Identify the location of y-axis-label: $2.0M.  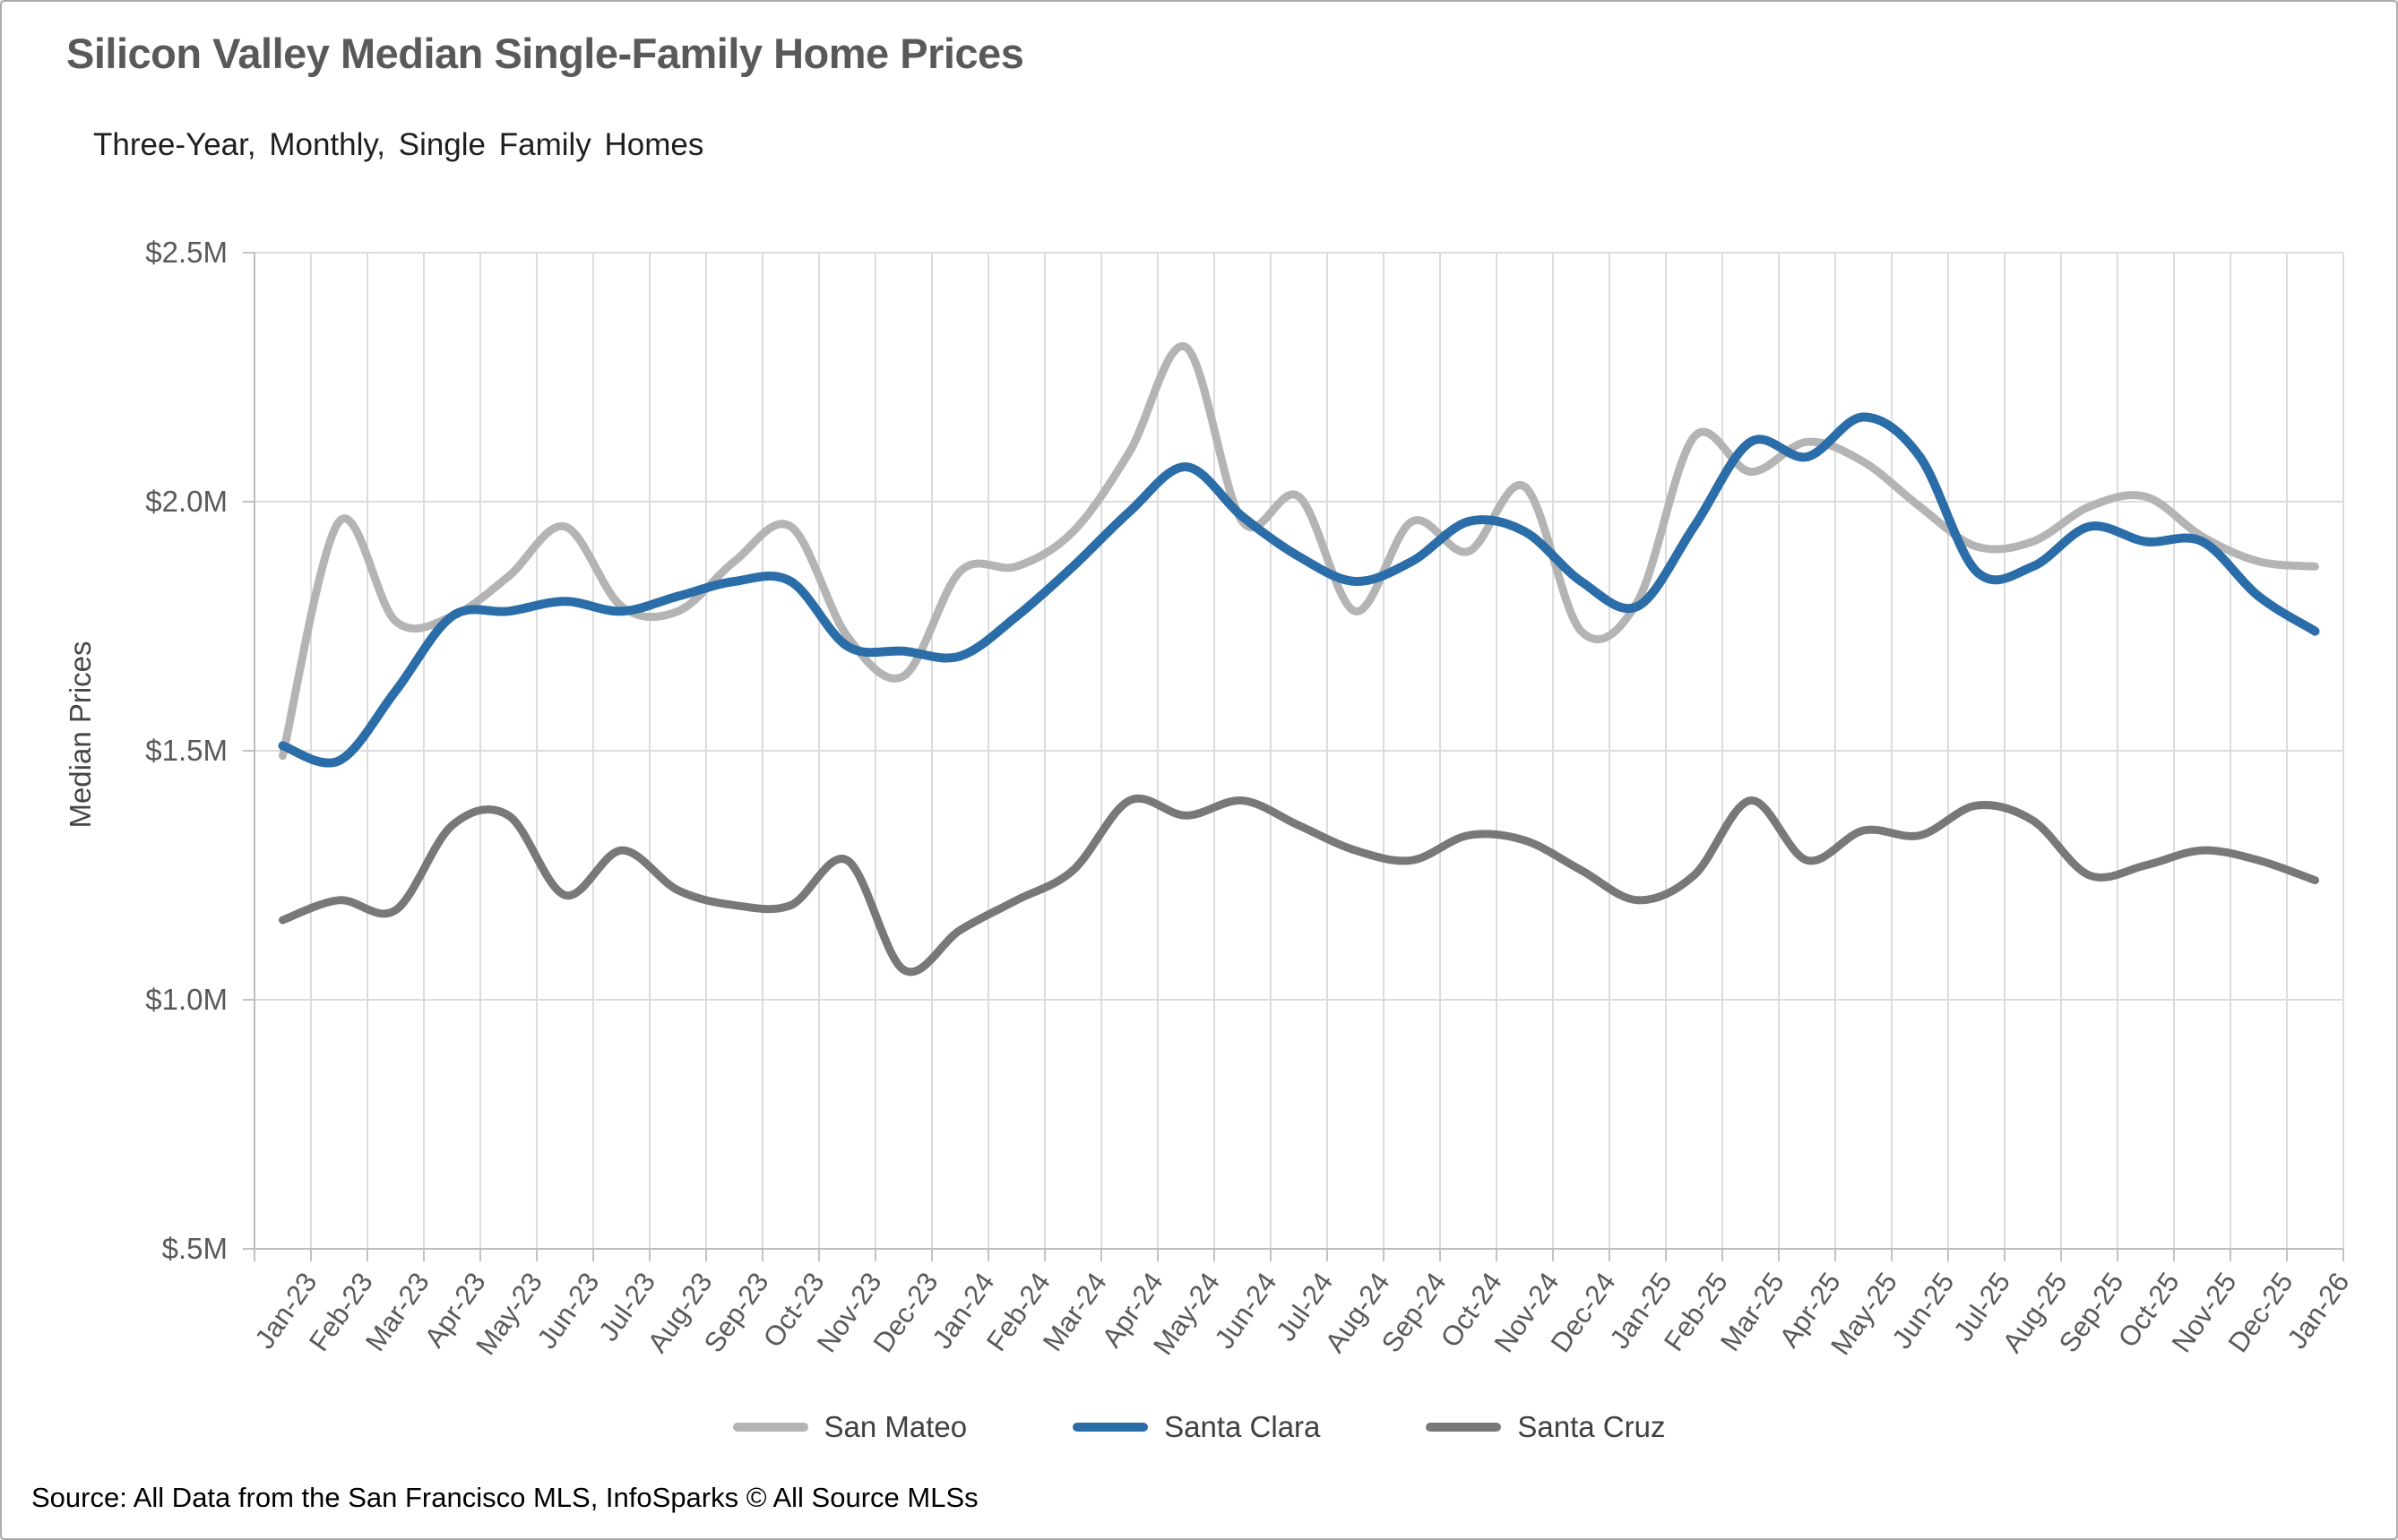
(187, 501).